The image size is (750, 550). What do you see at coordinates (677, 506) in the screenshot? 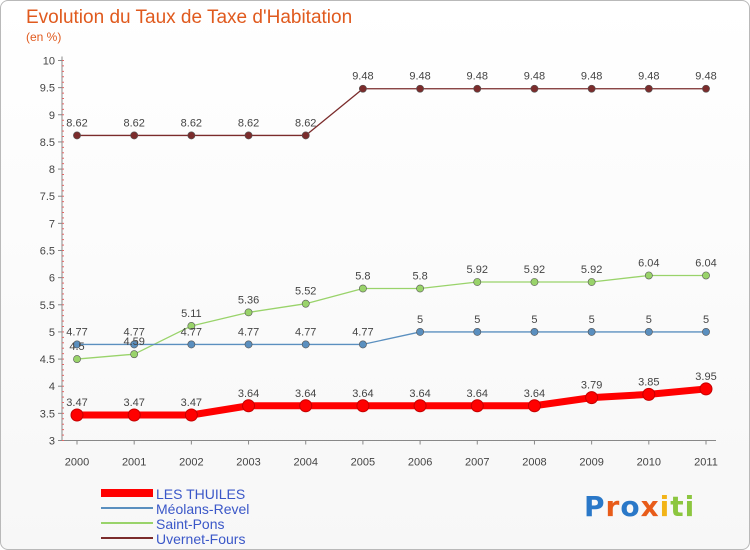
I see `logo-letter: t` at bounding box center [677, 506].